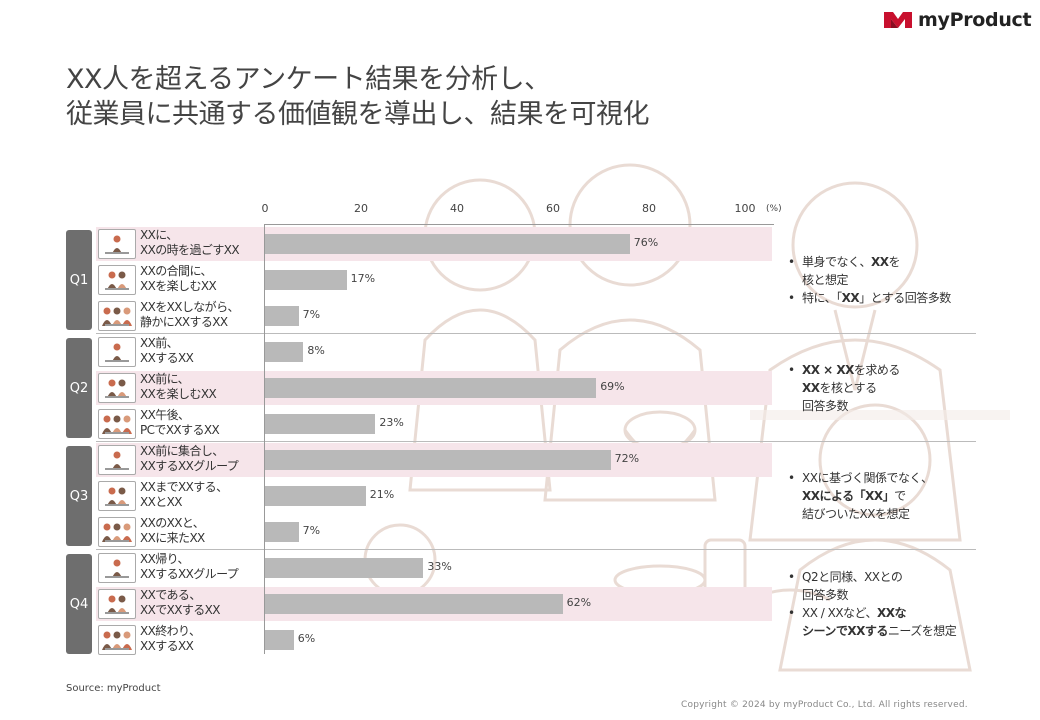 The width and height of the screenshot is (1040, 720). Describe the element at coordinates (167, 351) in the screenshot. I see `bar-category-label: XX前、 XXするXX` at that location.